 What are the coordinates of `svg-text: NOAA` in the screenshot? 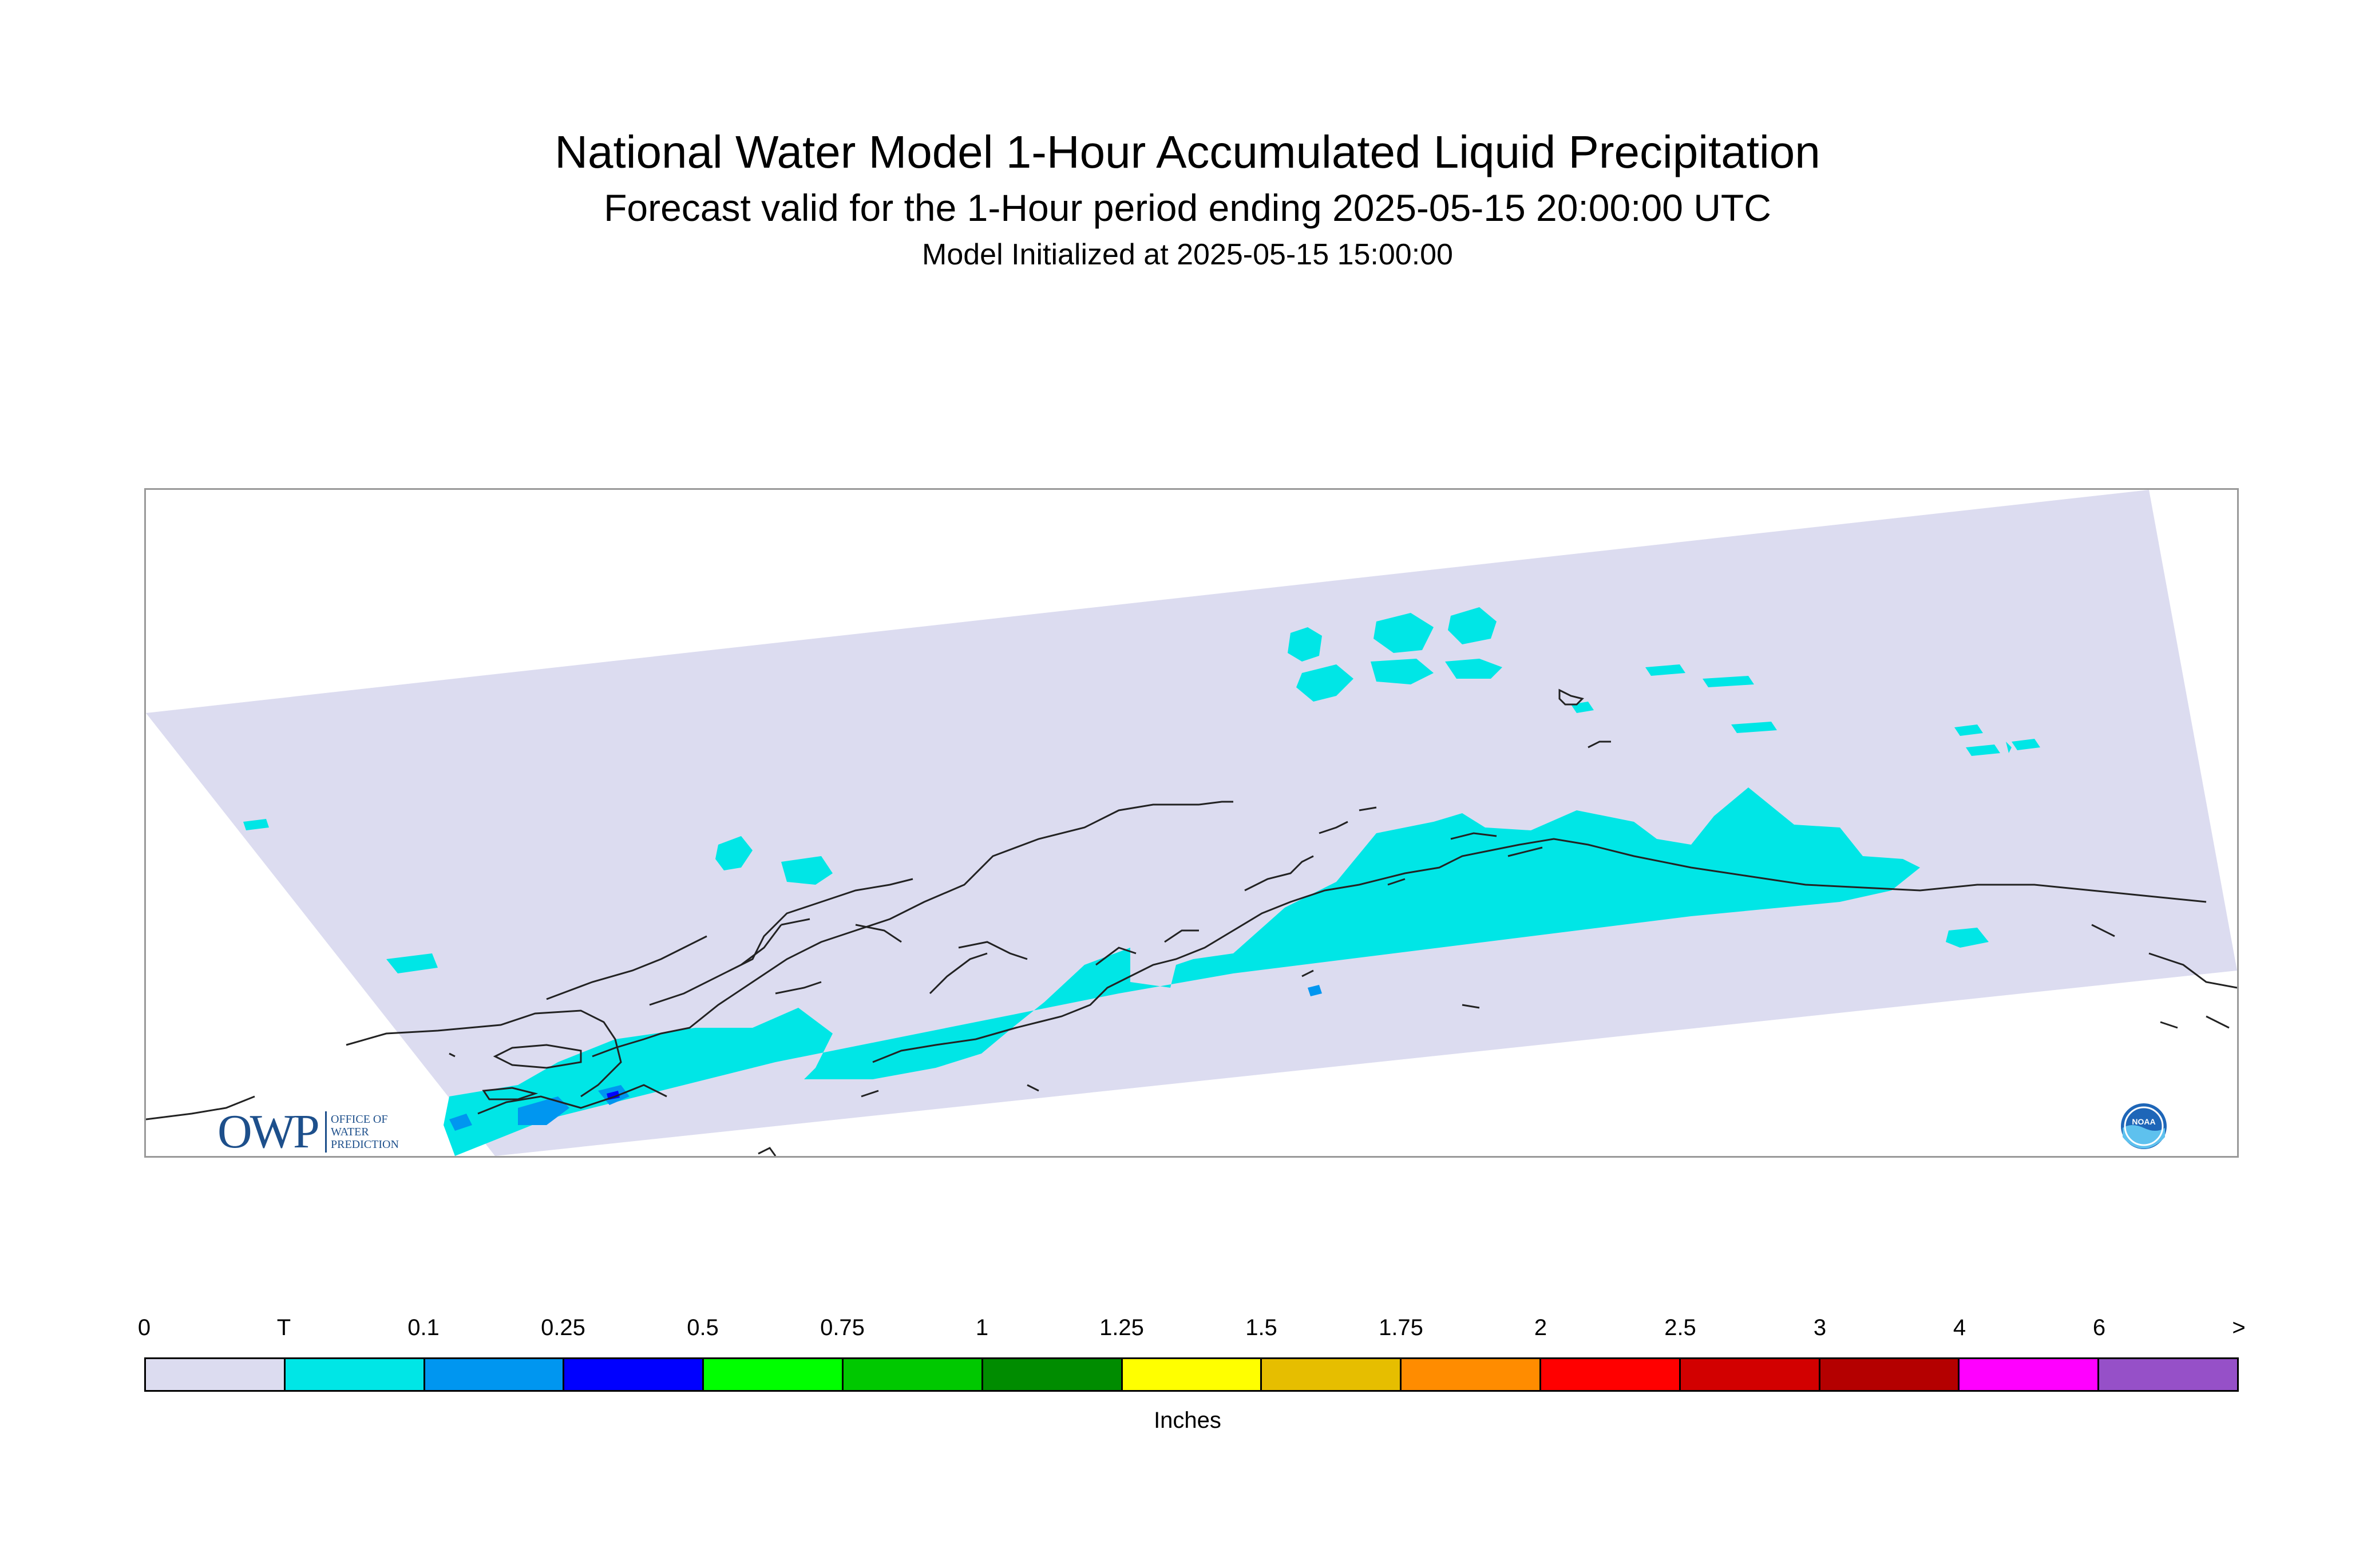 It's located at (2143, 1121).